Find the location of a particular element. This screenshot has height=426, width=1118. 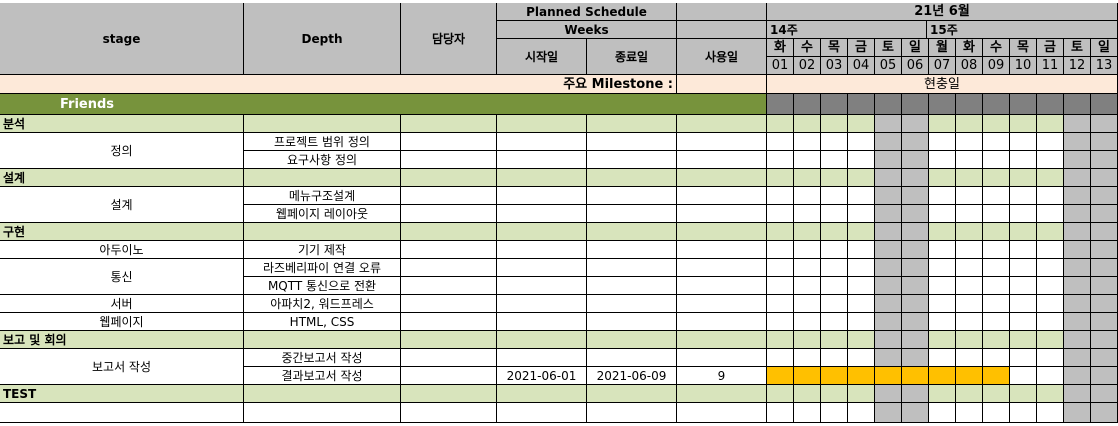

milestone-value: 현충일 is located at coordinates (942, 84).